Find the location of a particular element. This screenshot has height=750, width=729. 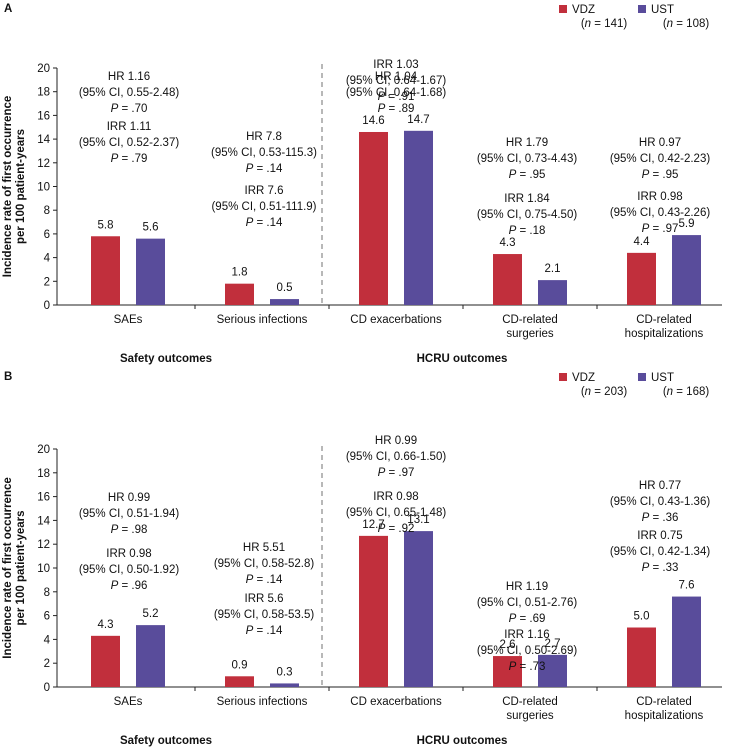

annotation-hr: HR 7.8 is located at coordinates (264, 137).